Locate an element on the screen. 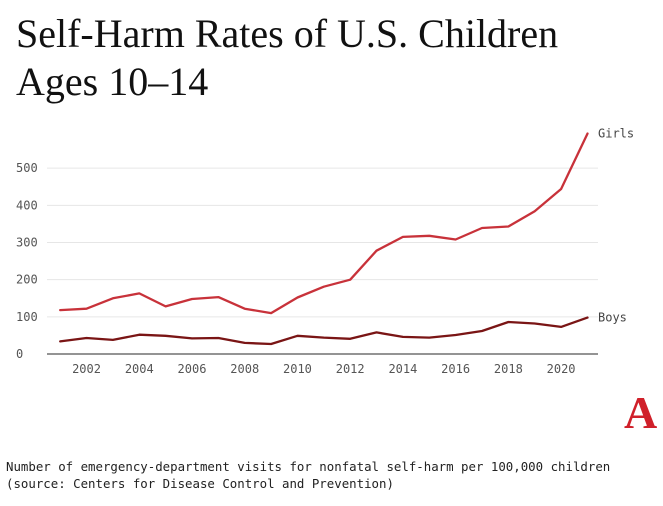 The height and width of the screenshot is (506, 663). x-tick-2020: 2020 is located at coordinates (561, 369).